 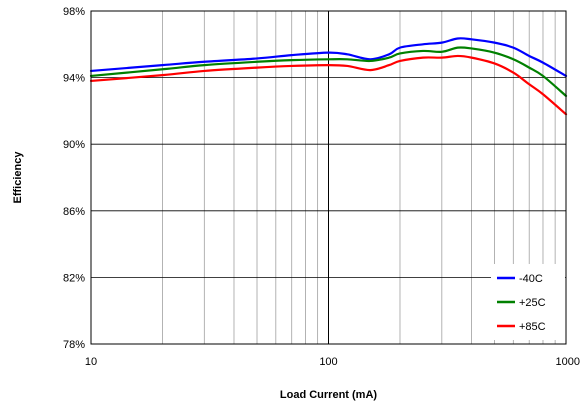 What do you see at coordinates (74, 79) in the screenshot?
I see `y-tick-label: 94%` at bounding box center [74, 79].